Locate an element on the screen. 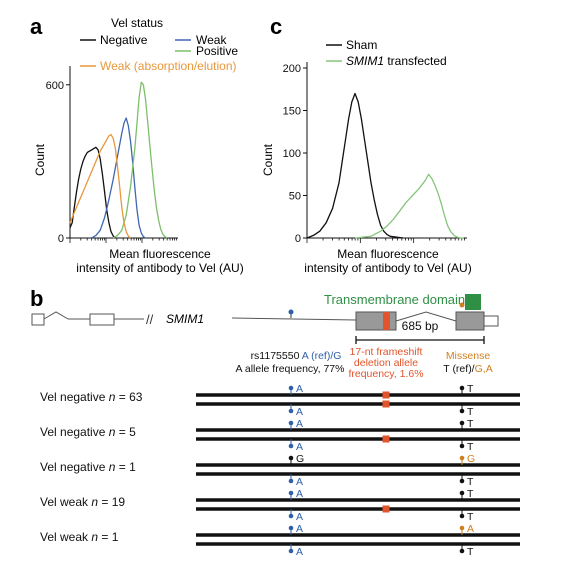 Image resolution: width=568 pixels, height=561 pixels. del-header-line1: 17-nt frameshift is located at coordinates (386, 352).